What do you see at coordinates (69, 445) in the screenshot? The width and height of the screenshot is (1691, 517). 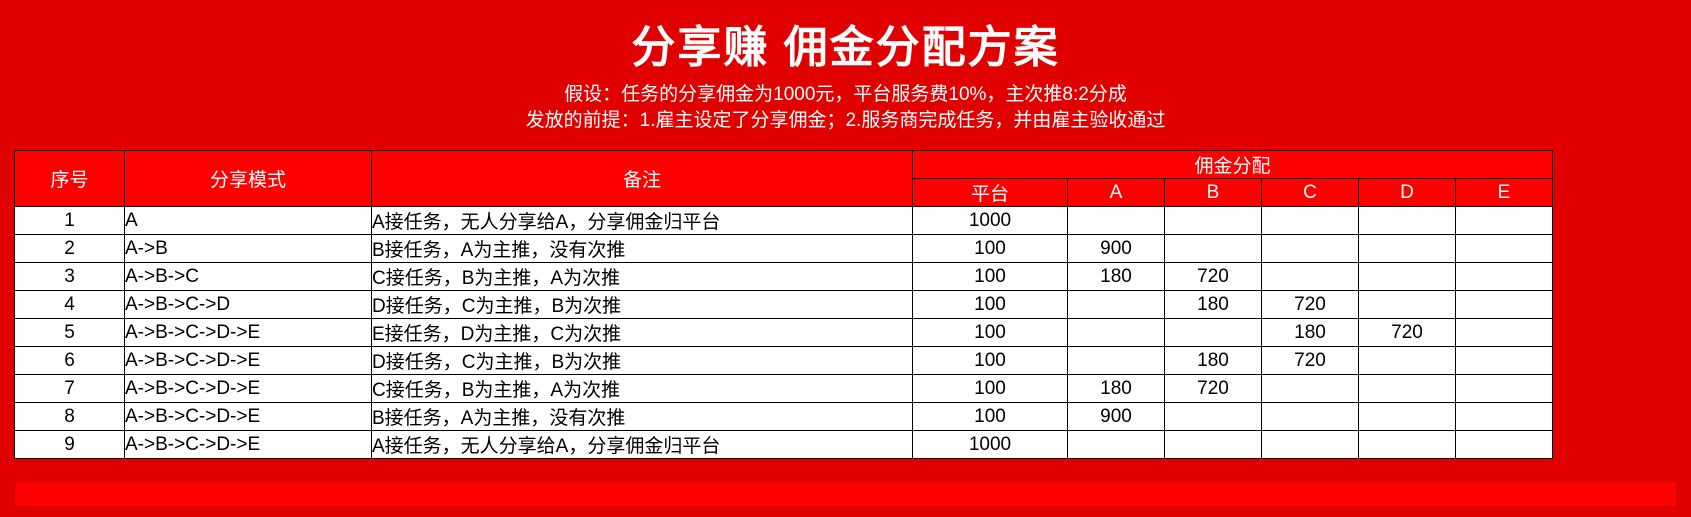 I see `cell-index: 9` at bounding box center [69, 445].